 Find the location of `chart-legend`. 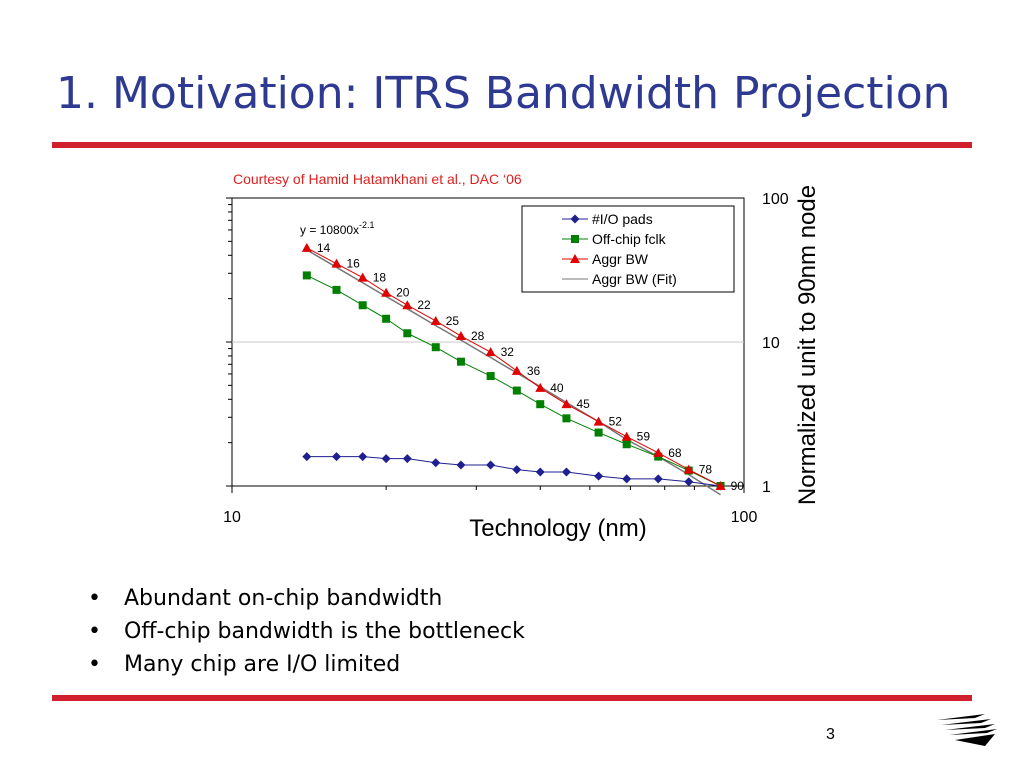

chart-legend is located at coordinates (628, 249).